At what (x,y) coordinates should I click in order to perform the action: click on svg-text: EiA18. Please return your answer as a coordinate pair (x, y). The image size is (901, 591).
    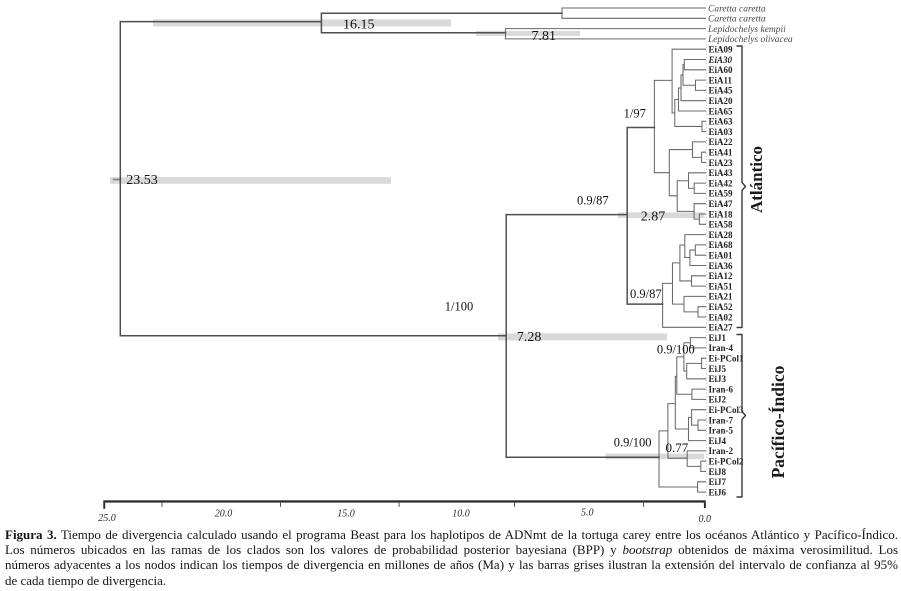
    Looking at the image, I should click on (721, 214).